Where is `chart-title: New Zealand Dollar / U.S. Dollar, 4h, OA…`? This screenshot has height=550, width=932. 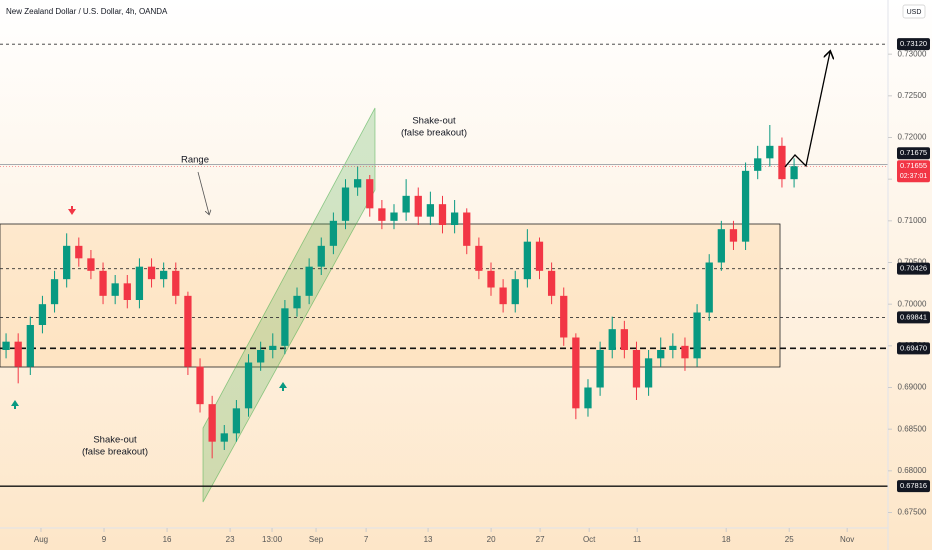
chart-title: New Zealand Dollar / U.S. Dollar, 4h, OA… is located at coordinates (87, 11).